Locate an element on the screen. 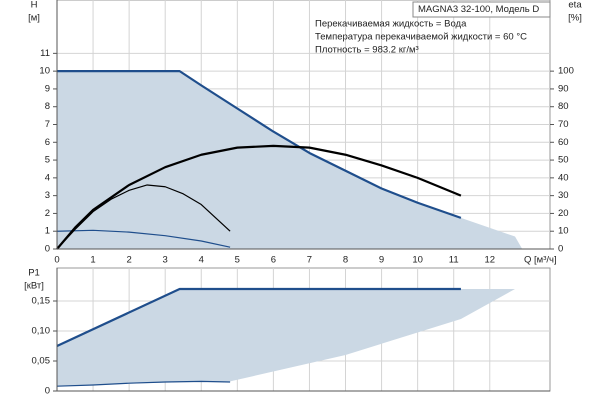 Image resolution: width=600 pixels, height=400 pixels. y-tick-label: 0,10 is located at coordinates (41, 331).